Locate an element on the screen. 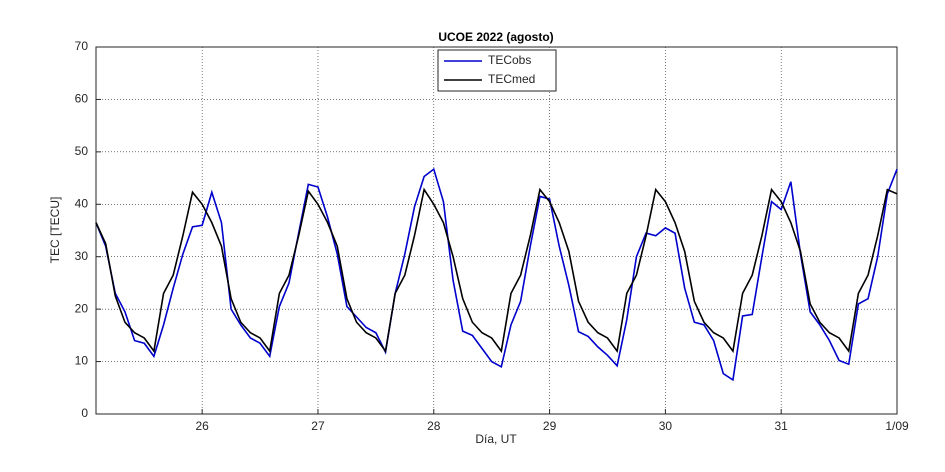  x-axis-label: Día, UT is located at coordinates (496, 439).